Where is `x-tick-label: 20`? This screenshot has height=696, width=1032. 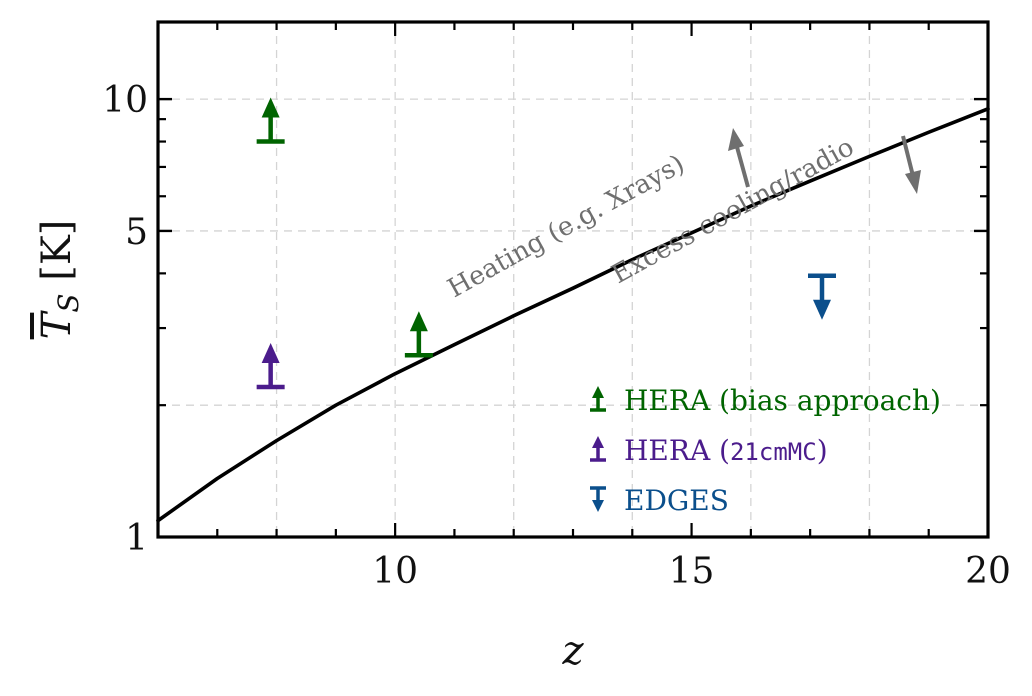 x-tick-label: 20 is located at coordinates (988, 571).